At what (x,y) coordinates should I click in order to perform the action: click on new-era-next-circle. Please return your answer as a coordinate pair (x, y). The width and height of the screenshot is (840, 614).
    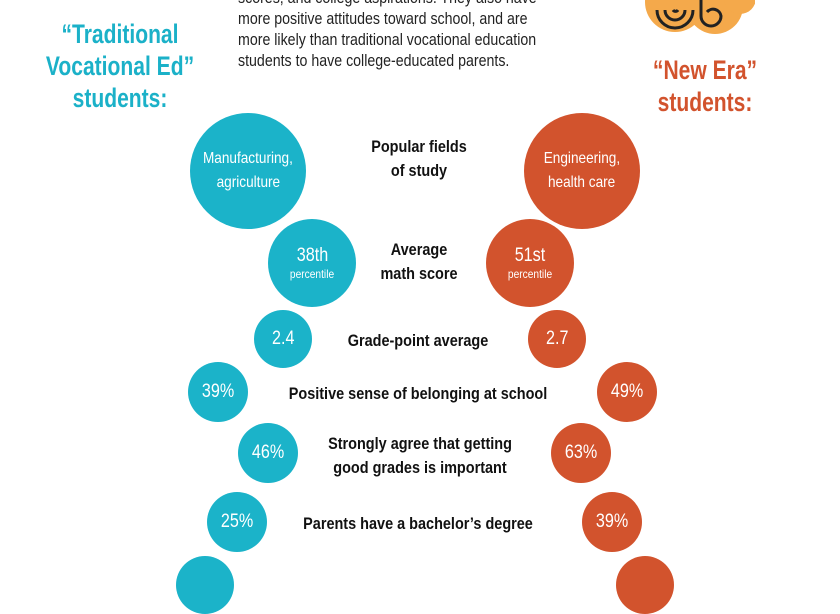
    Looking at the image, I should click on (645, 585).